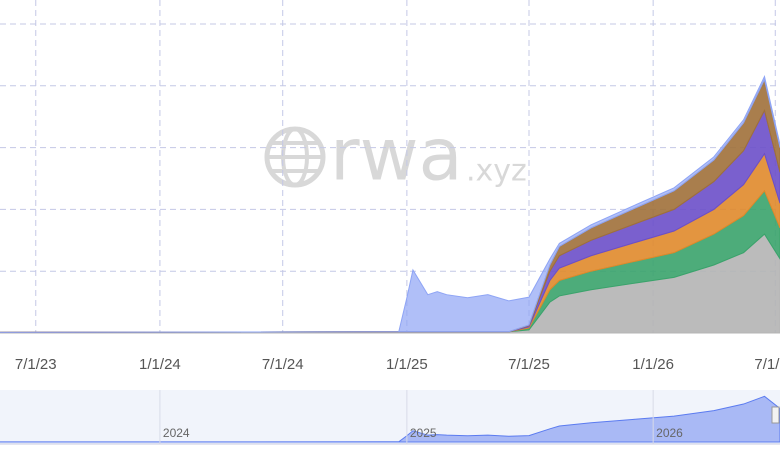 The width and height of the screenshot is (780, 470). I want to click on x-tick-label: 7/1/24, so click(283, 364).